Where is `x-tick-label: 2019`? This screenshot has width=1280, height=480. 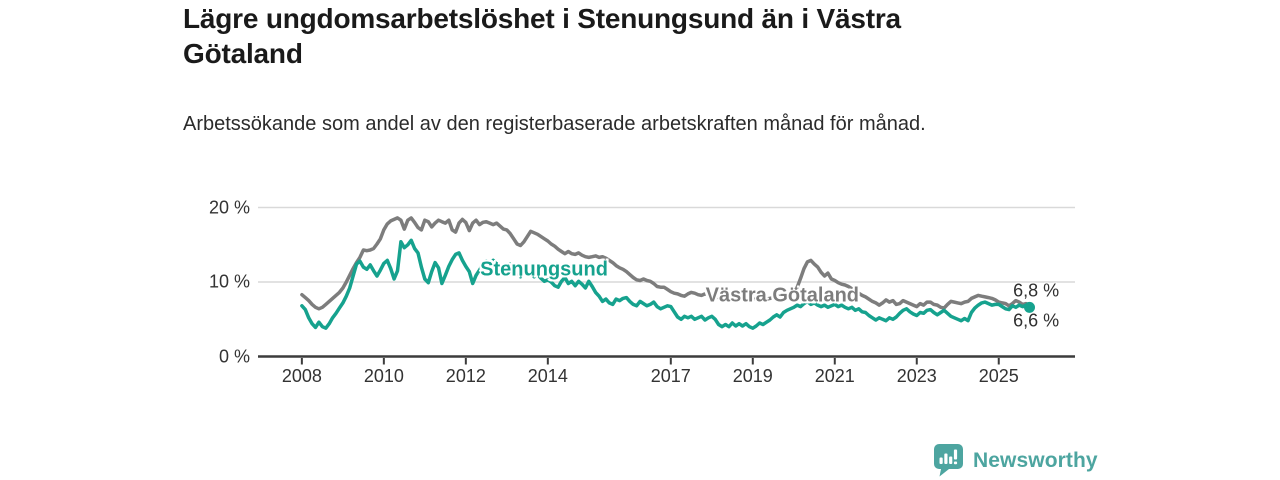
x-tick-label: 2019 is located at coordinates (752, 376).